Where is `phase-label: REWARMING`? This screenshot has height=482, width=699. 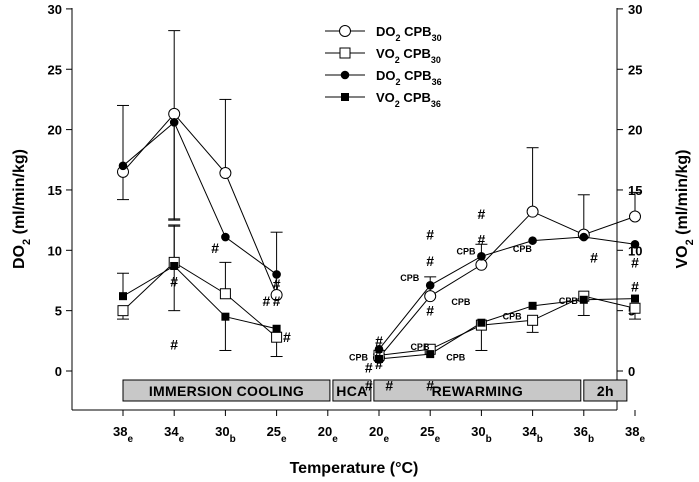
phase-label: REWARMING is located at coordinates (477, 391).